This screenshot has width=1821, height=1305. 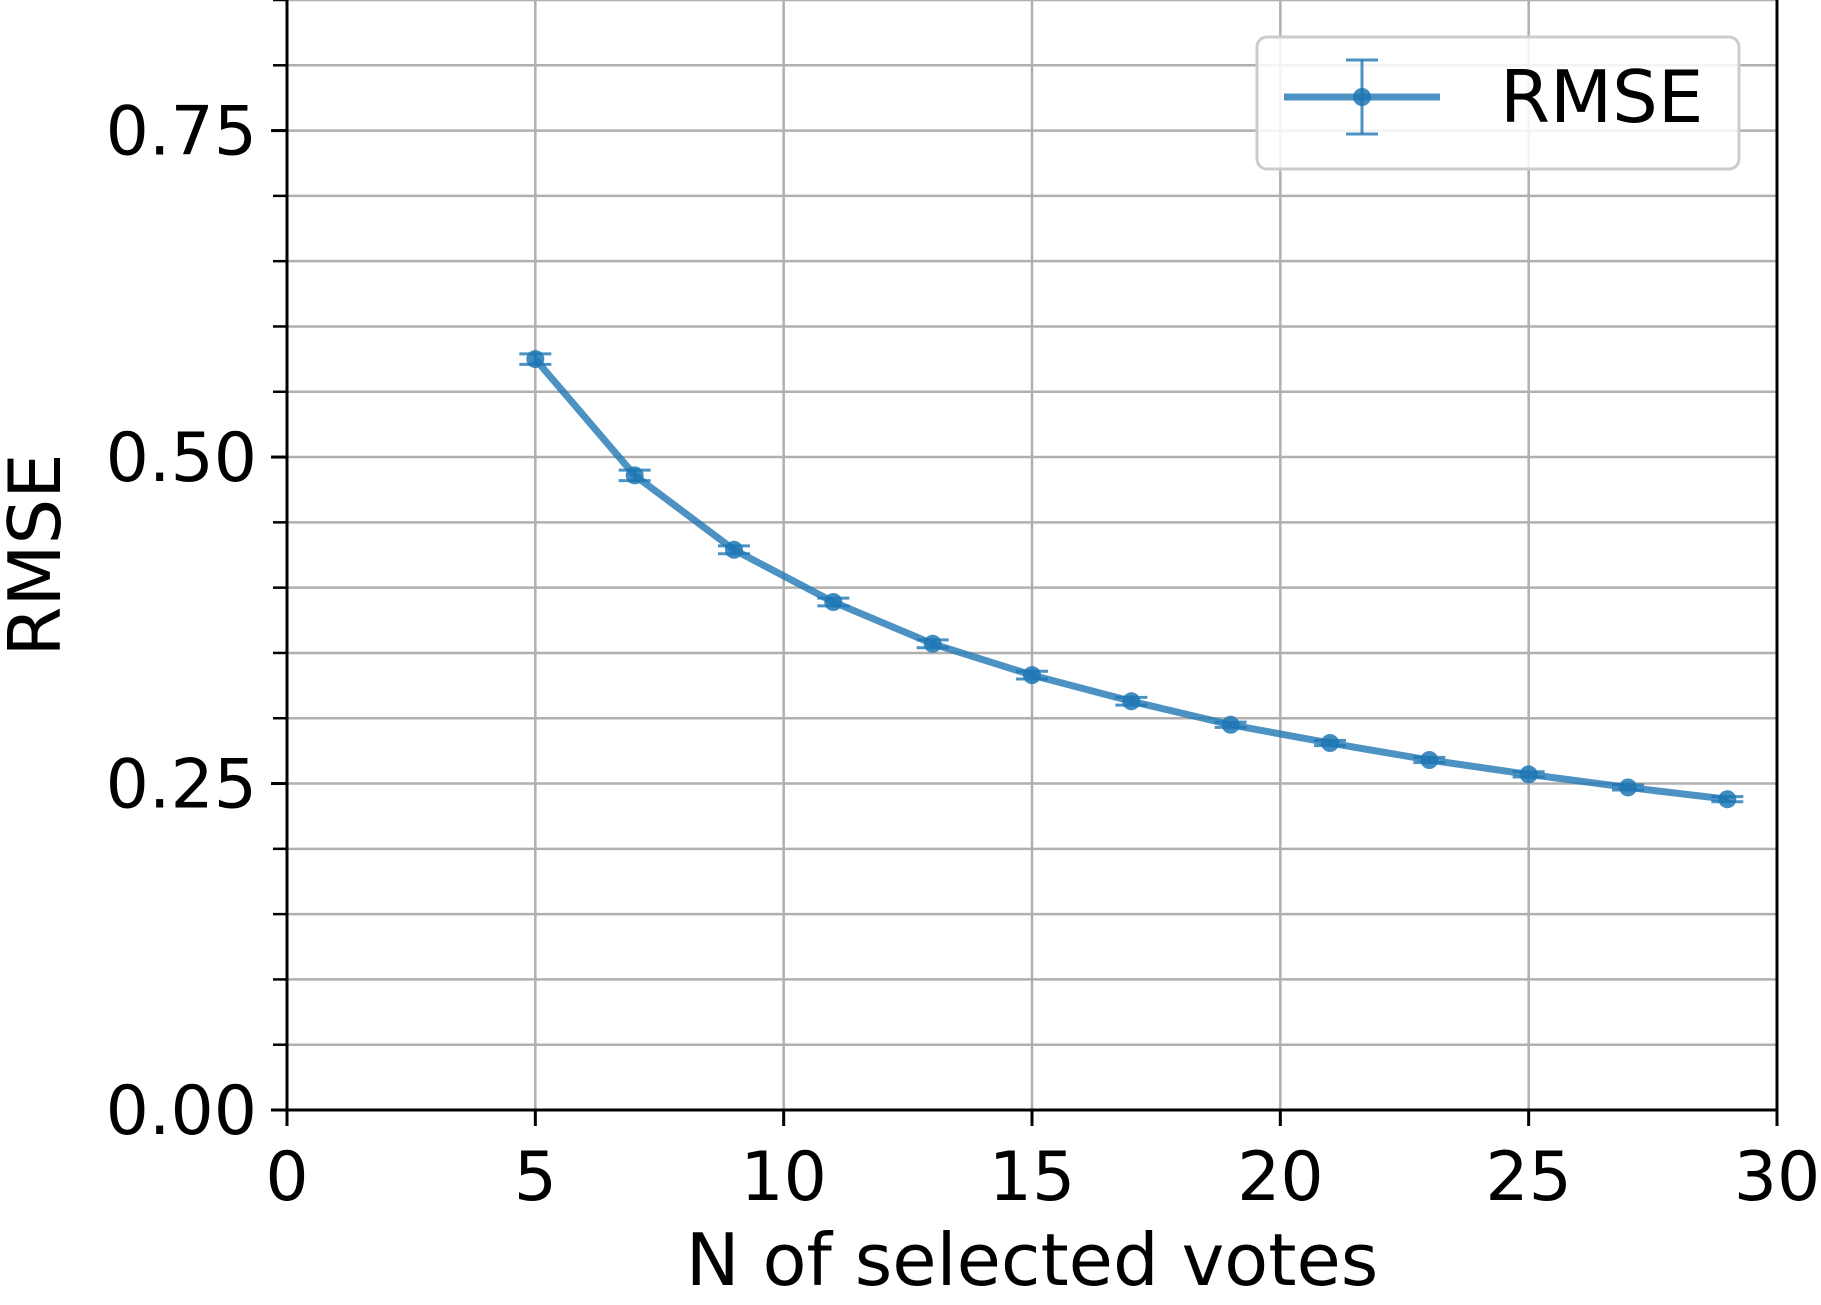 I want to click on x-tick-label: 0, so click(x=286, y=1177).